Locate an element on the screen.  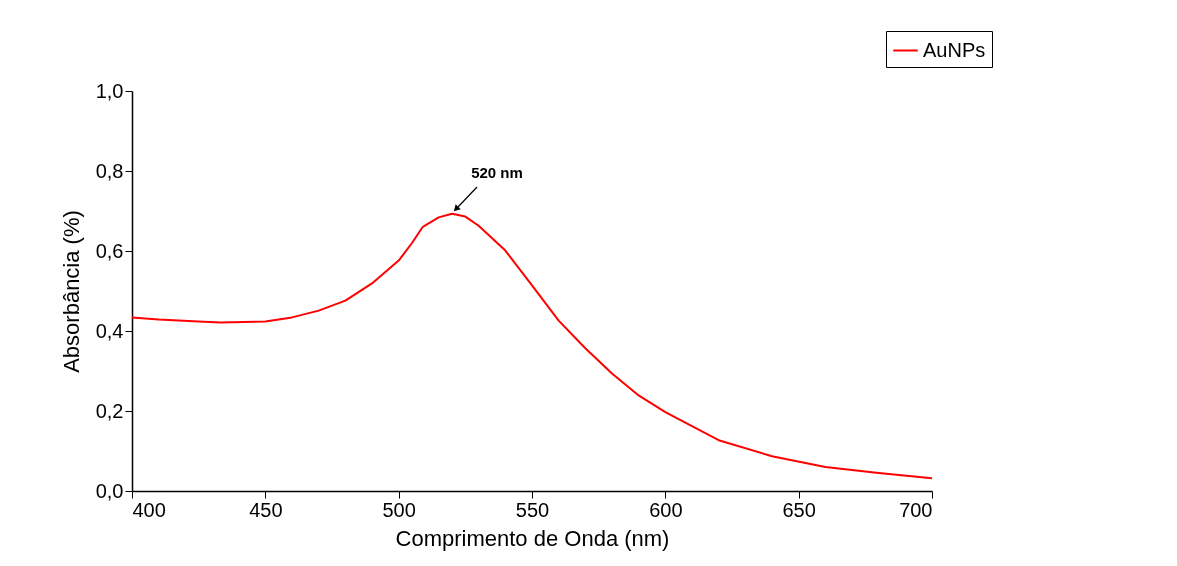
y-tick-label: 0,4 is located at coordinates (109, 330).